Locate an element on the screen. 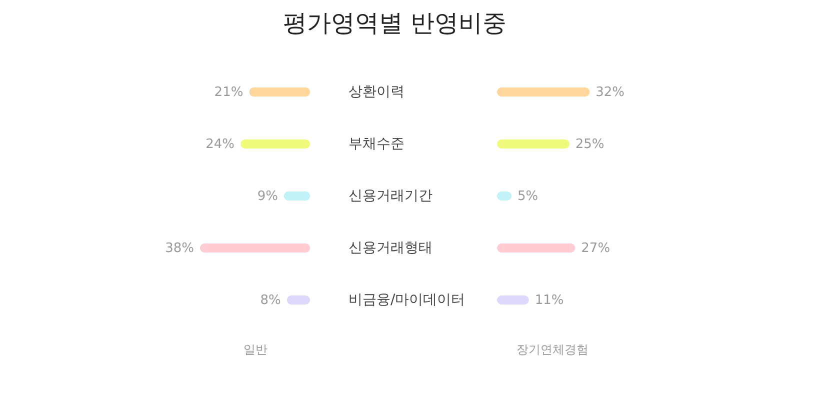  text: 평가영역별 반영비중 is located at coordinates (394, 23).